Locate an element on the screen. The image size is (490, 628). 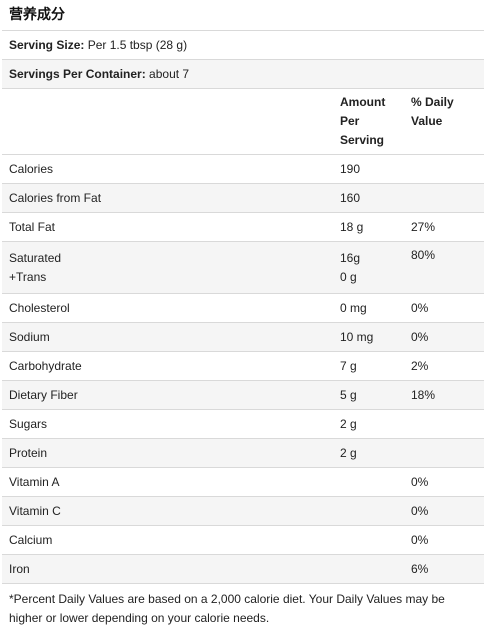
table-row: Vitamin C 0% is located at coordinates (243, 511).